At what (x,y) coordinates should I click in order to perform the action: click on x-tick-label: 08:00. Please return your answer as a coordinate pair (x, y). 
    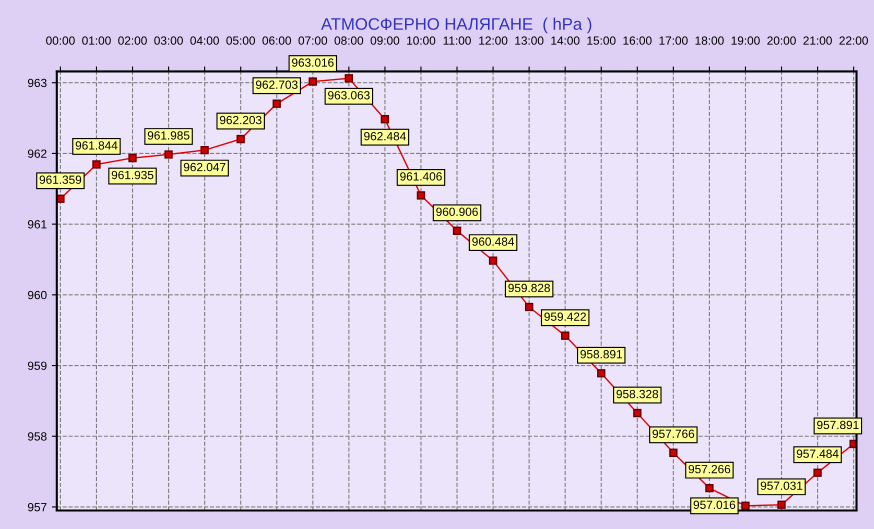
    Looking at the image, I should click on (349, 40).